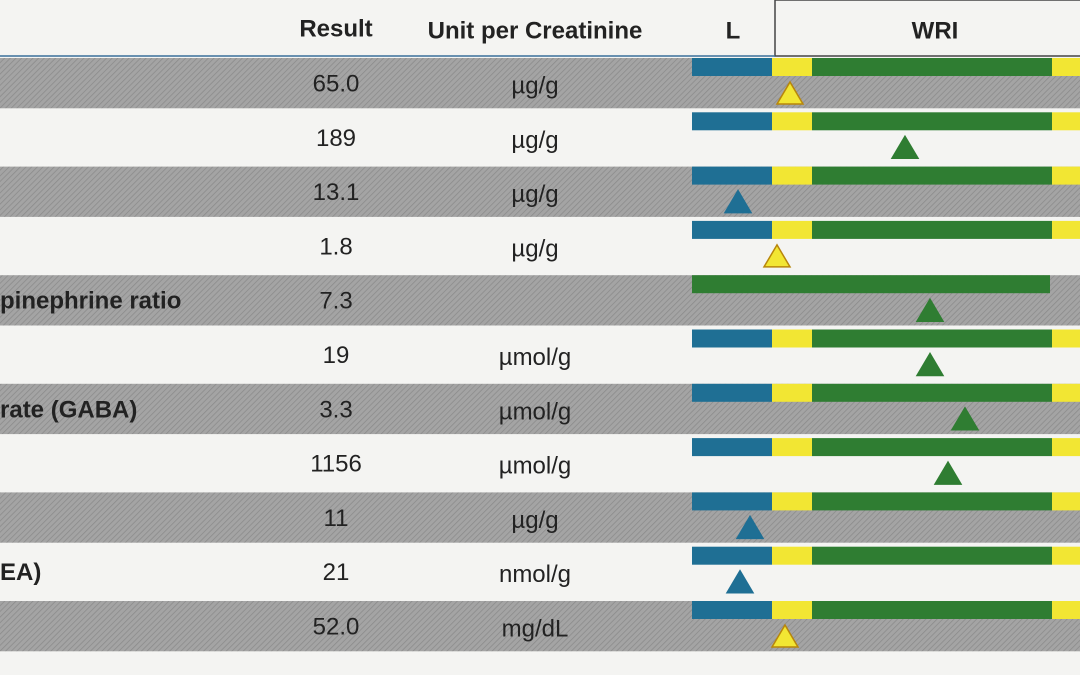 The image size is (1080, 675). I want to click on result: 11, so click(336, 518).